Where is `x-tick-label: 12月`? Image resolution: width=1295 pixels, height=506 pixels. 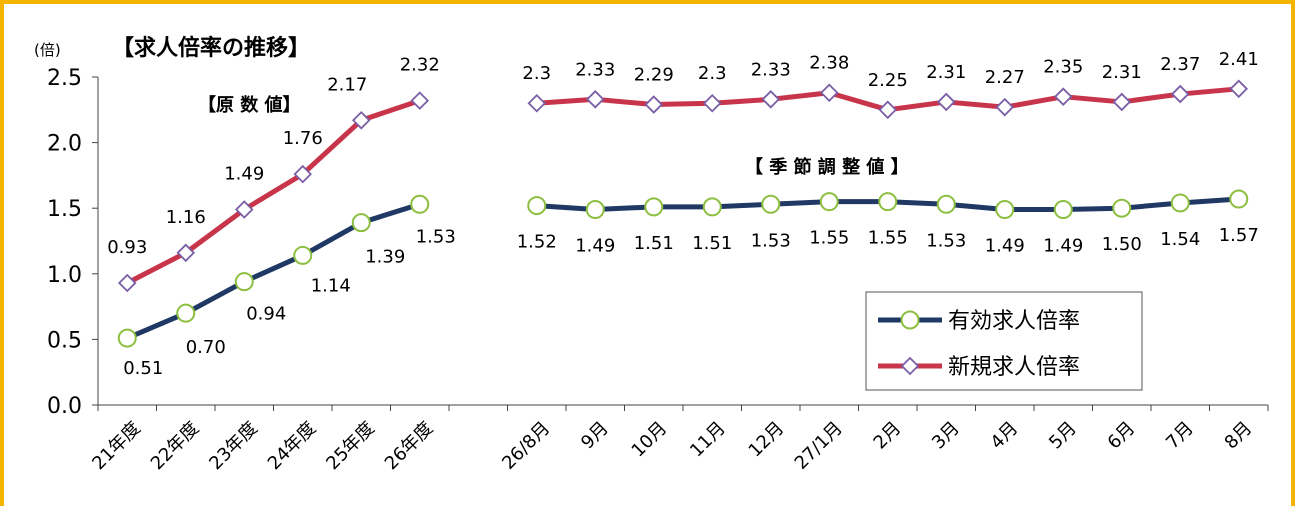 x-tick-label: 12月 is located at coordinates (767, 440).